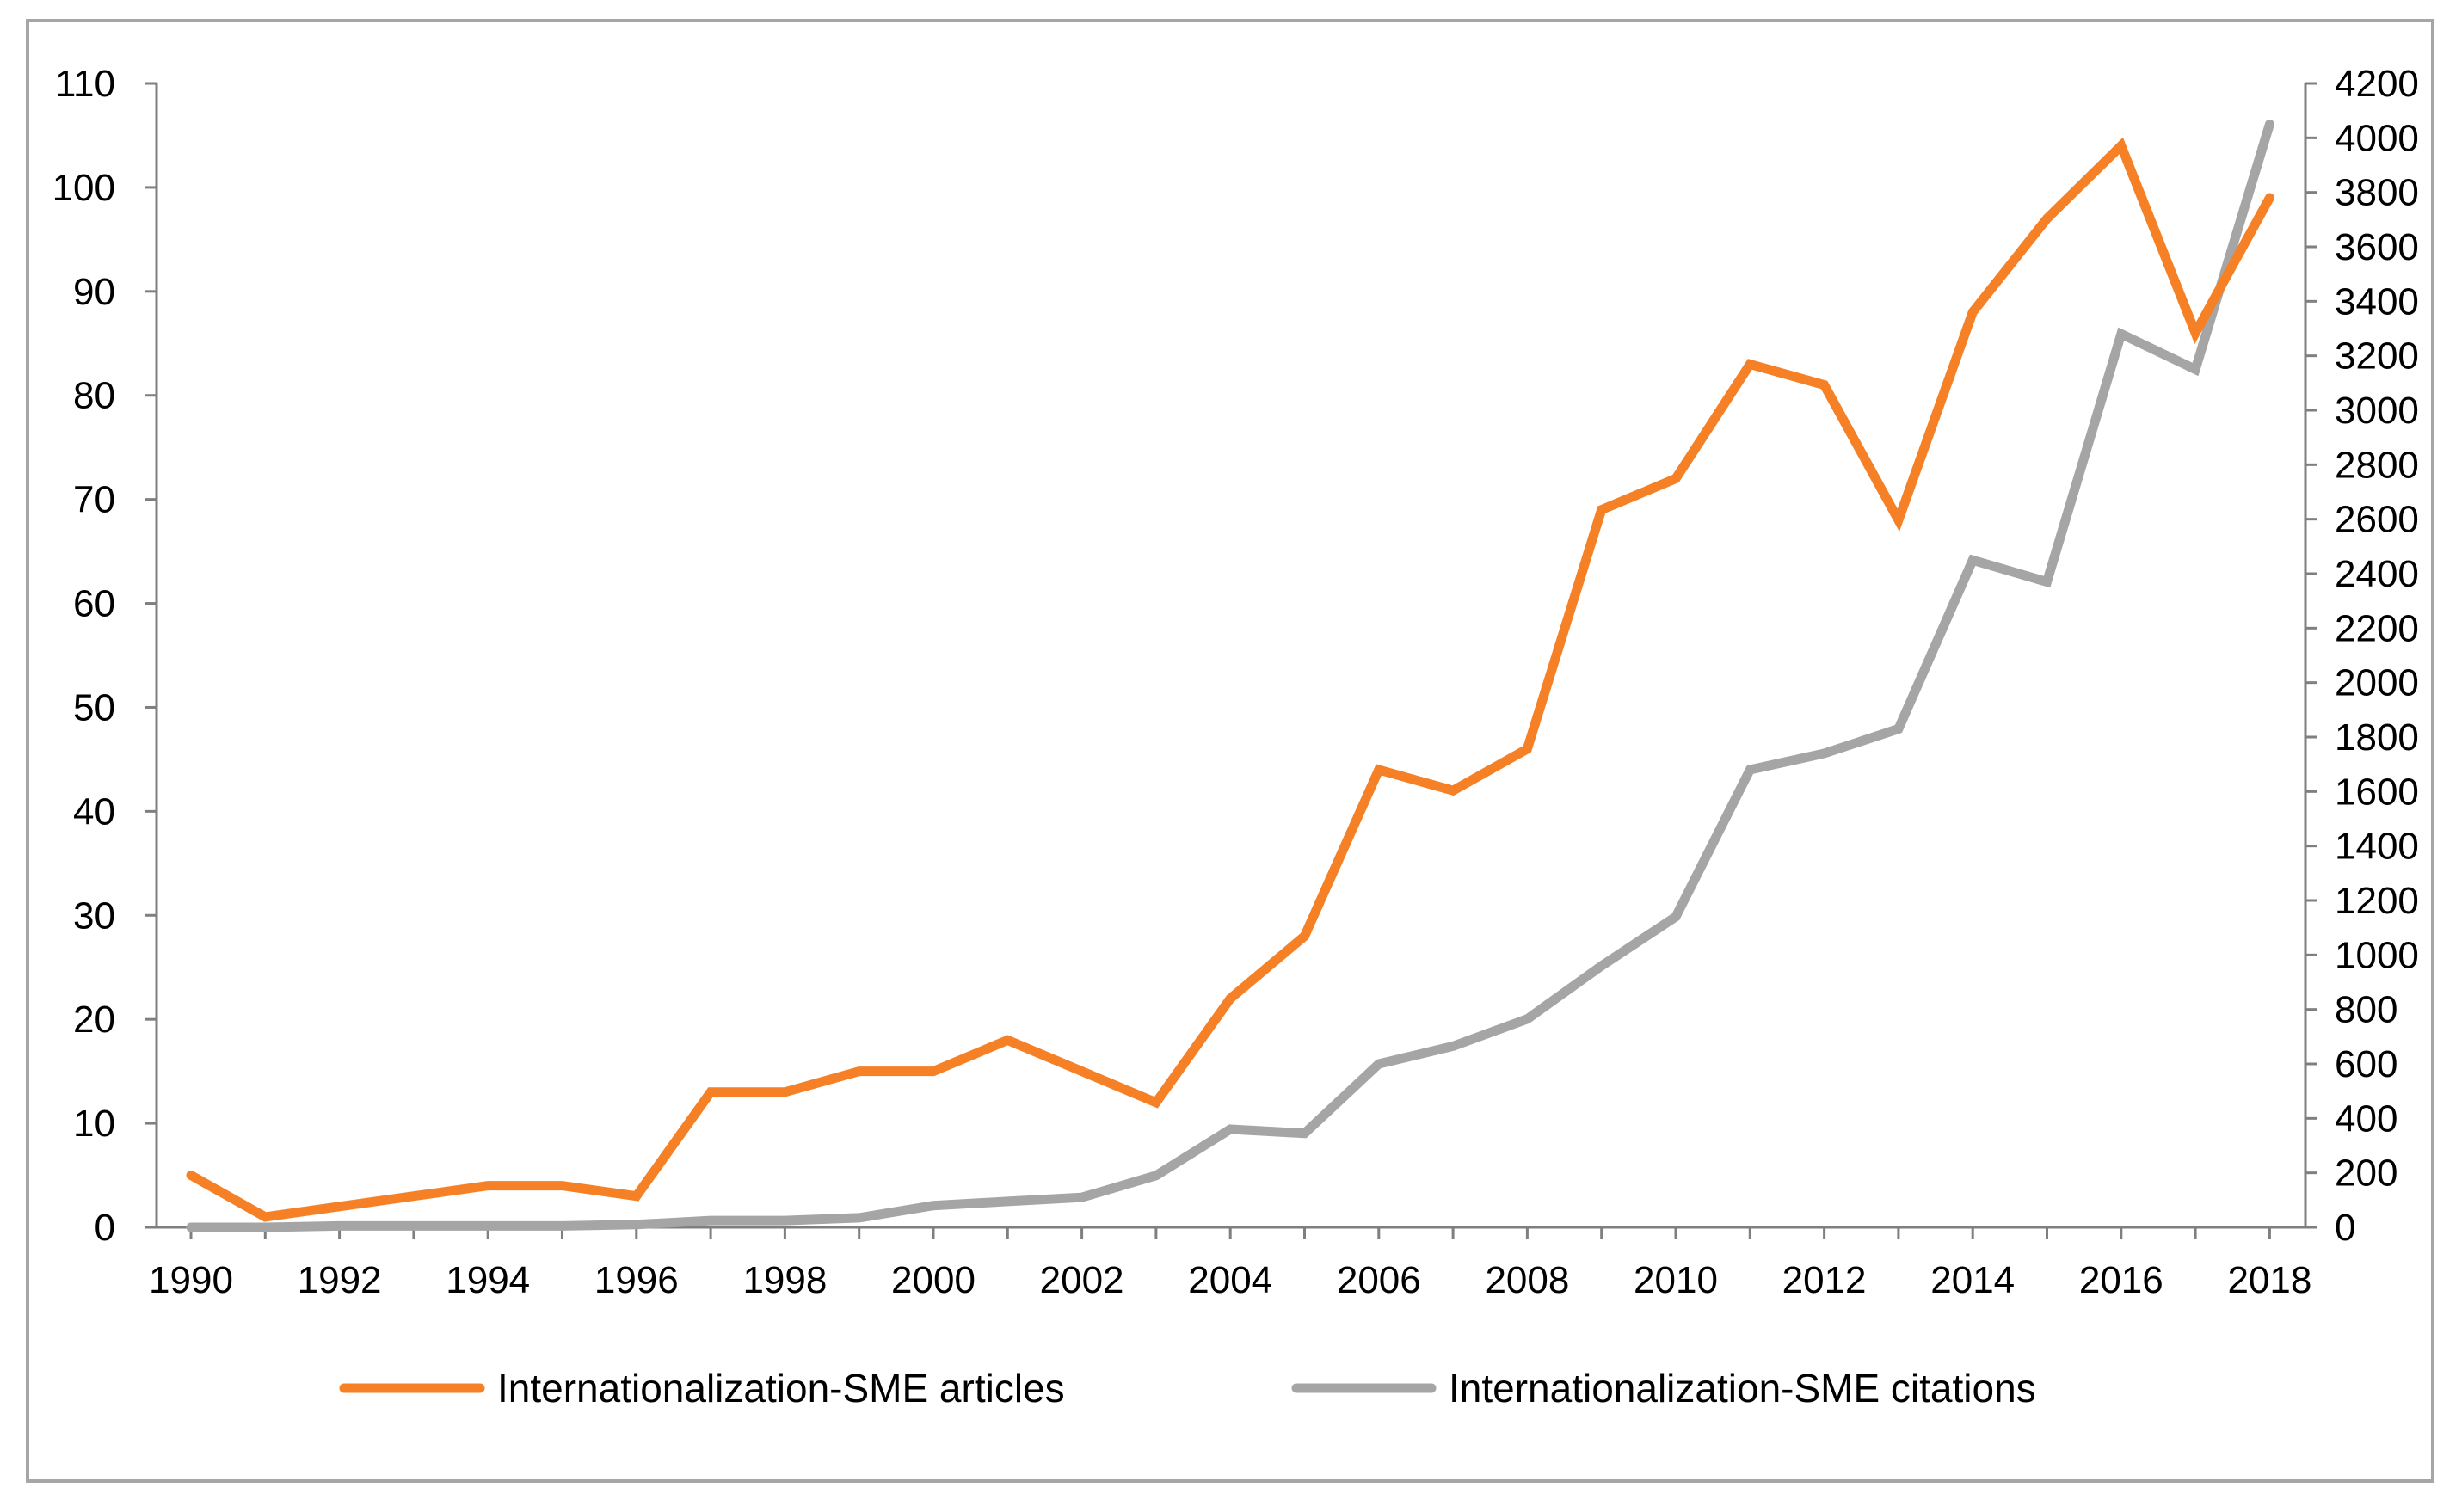  What do you see at coordinates (2377, 465) in the screenshot?
I see `right-y-tick-label: 2800` at bounding box center [2377, 465].